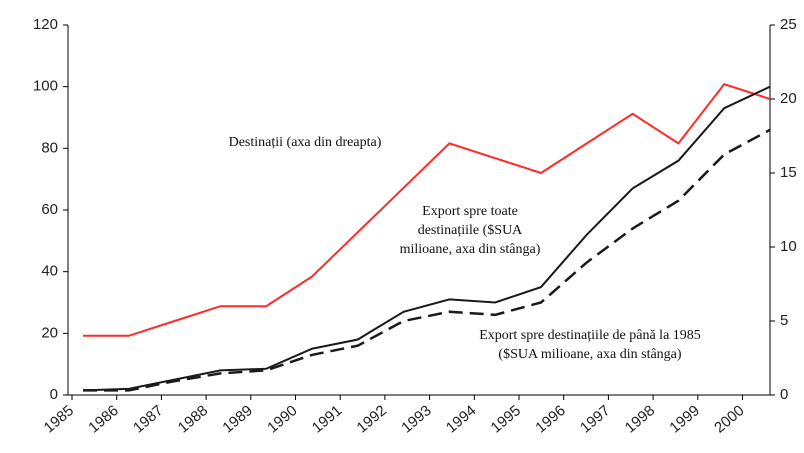  Describe the element at coordinates (416, 419) in the screenshot. I see `x-tick-label: 1993` at that location.